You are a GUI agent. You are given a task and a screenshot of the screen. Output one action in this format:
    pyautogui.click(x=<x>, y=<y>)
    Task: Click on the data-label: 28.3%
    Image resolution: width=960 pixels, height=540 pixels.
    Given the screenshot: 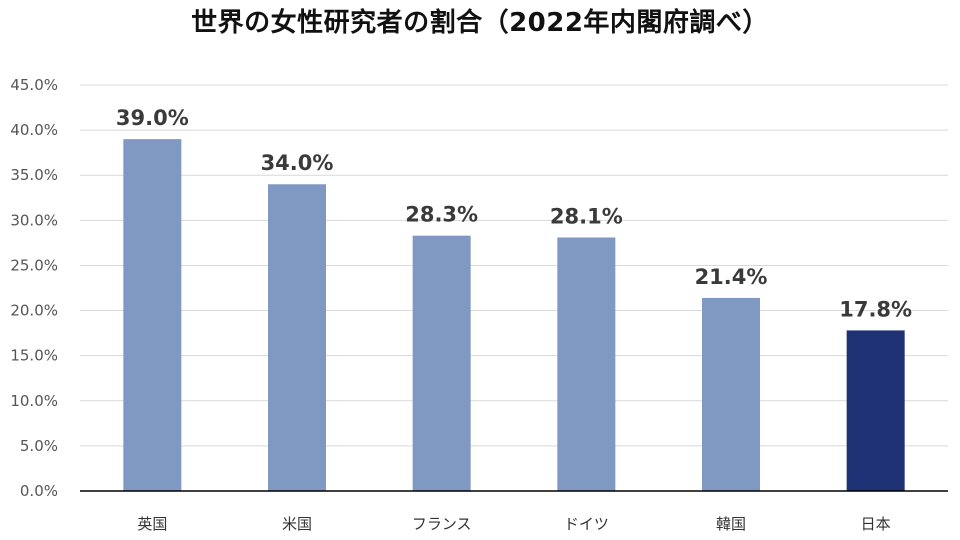 What is the action you would take?
    pyautogui.click(x=441, y=215)
    